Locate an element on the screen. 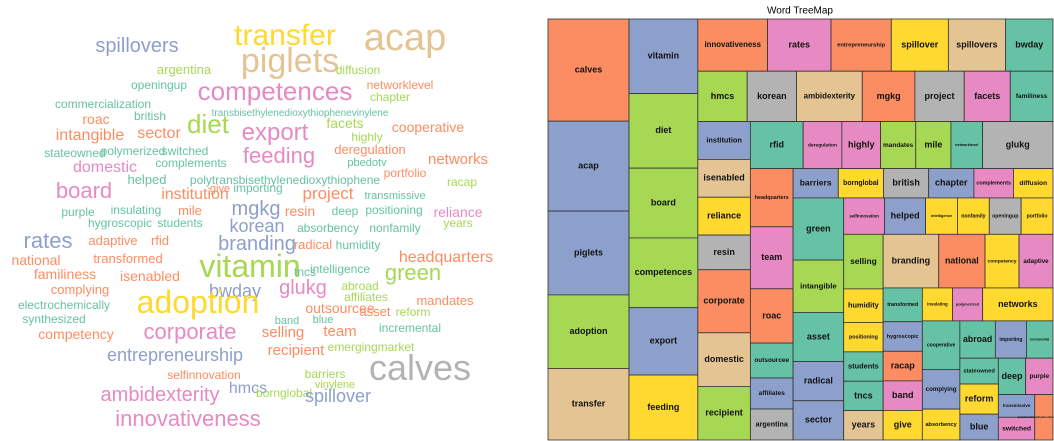 The width and height of the screenshot is (1054, 441). cloud-word: racap is located at coordinates (462, 182).